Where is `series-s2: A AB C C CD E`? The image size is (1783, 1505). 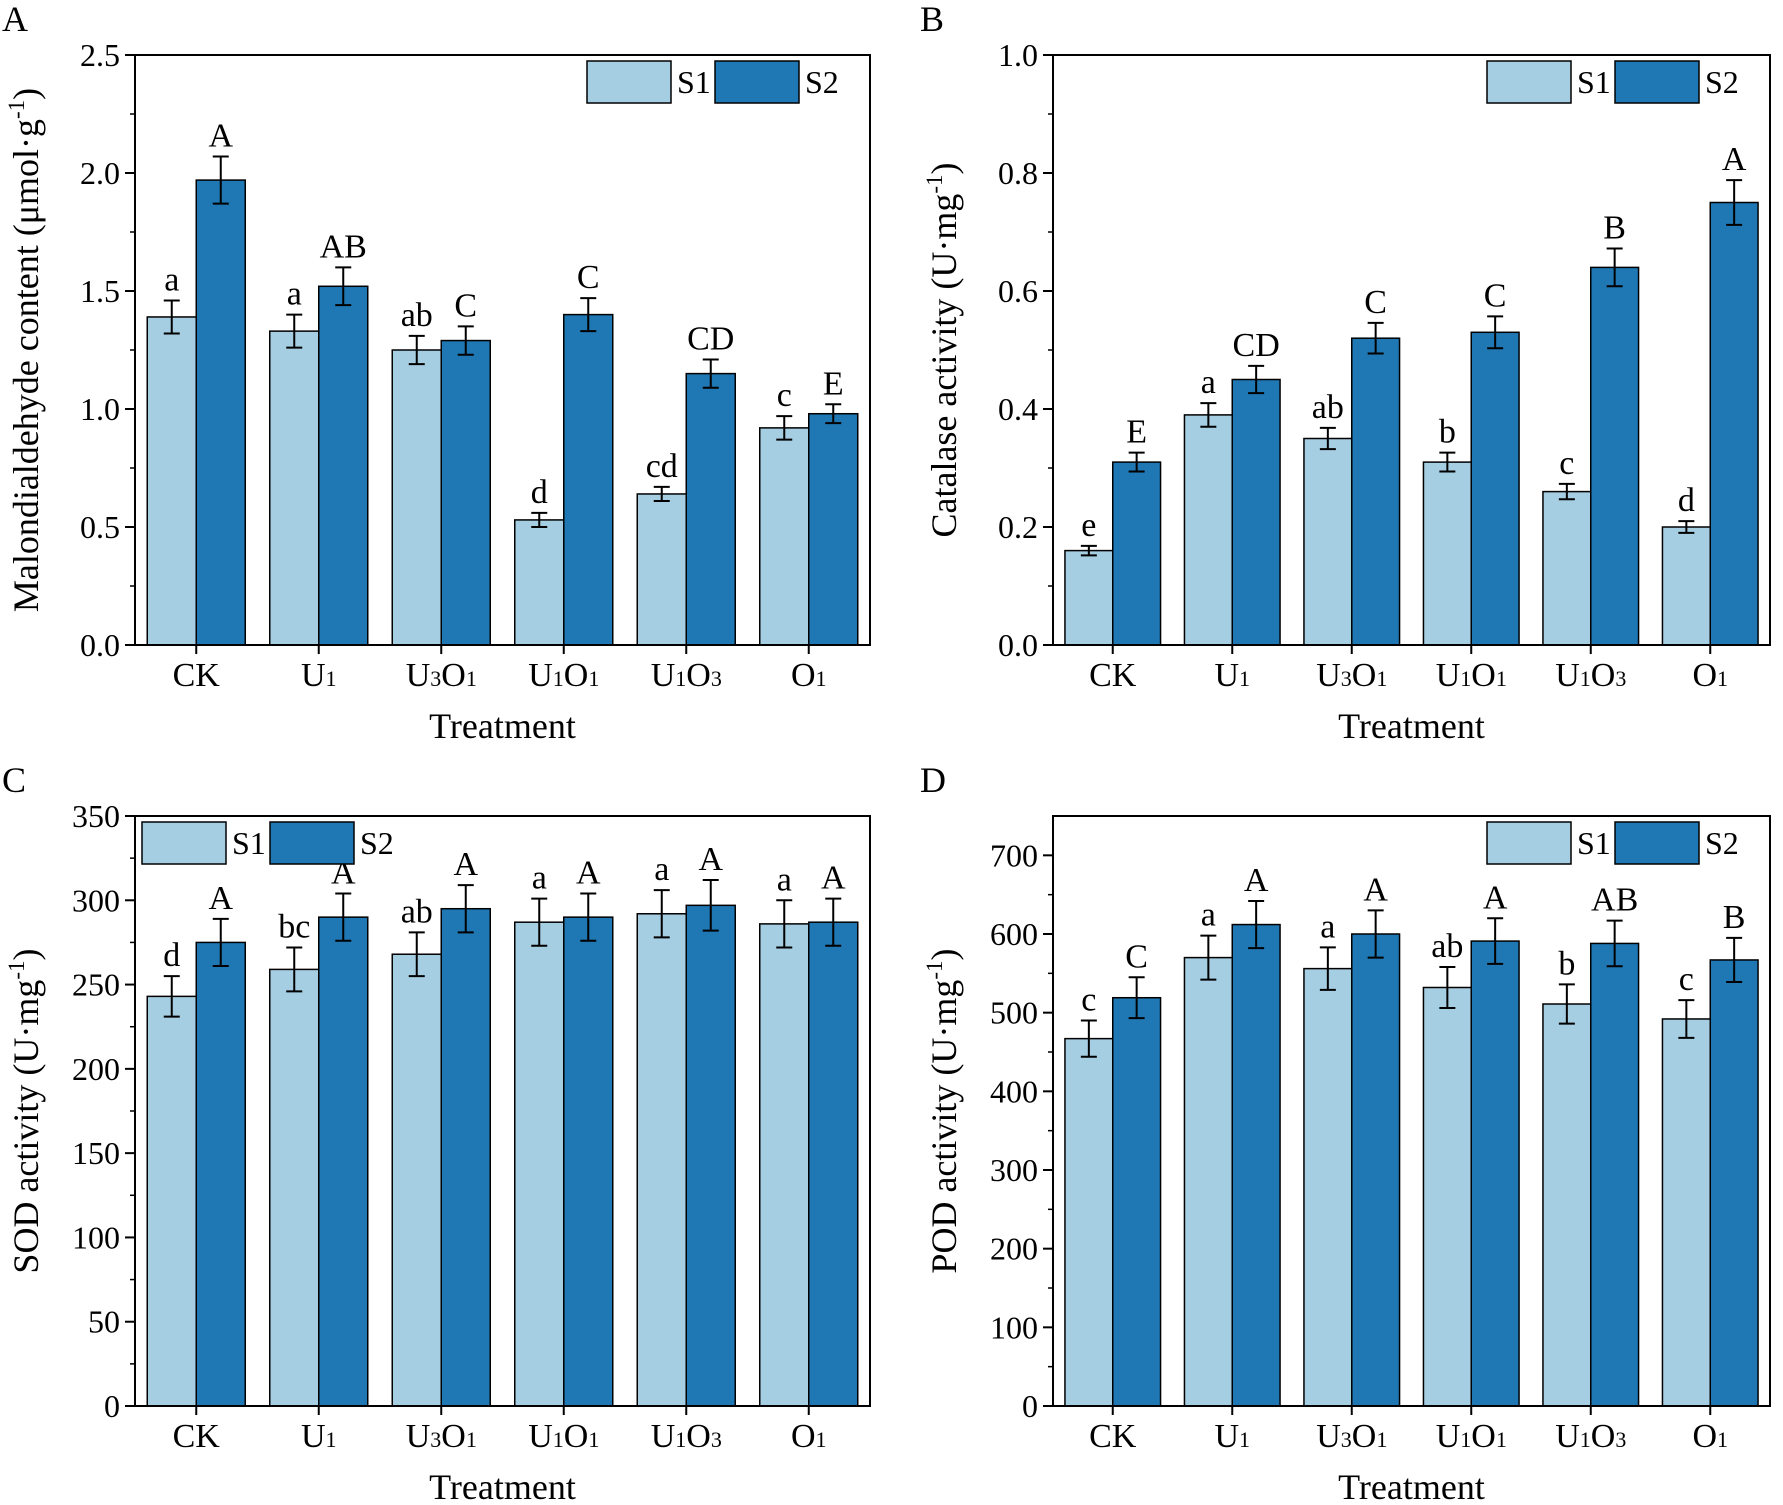
series-s2: A AB C C CD E is located at coordinates (527, 381).